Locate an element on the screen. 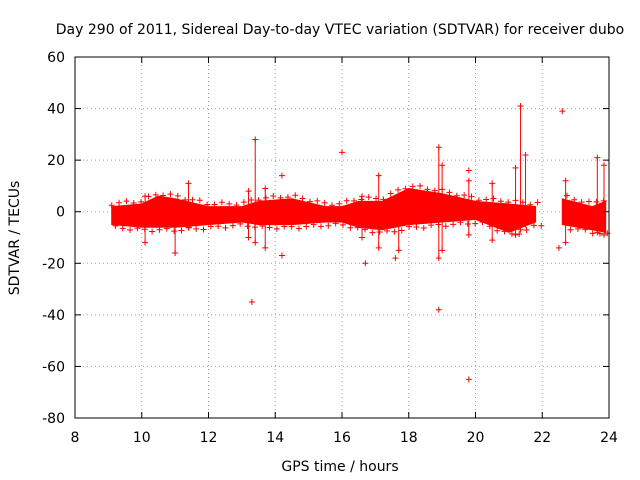 This screenshot has height=480, width=640. y-tick-label: 0 is located at coordinates (60, 213).